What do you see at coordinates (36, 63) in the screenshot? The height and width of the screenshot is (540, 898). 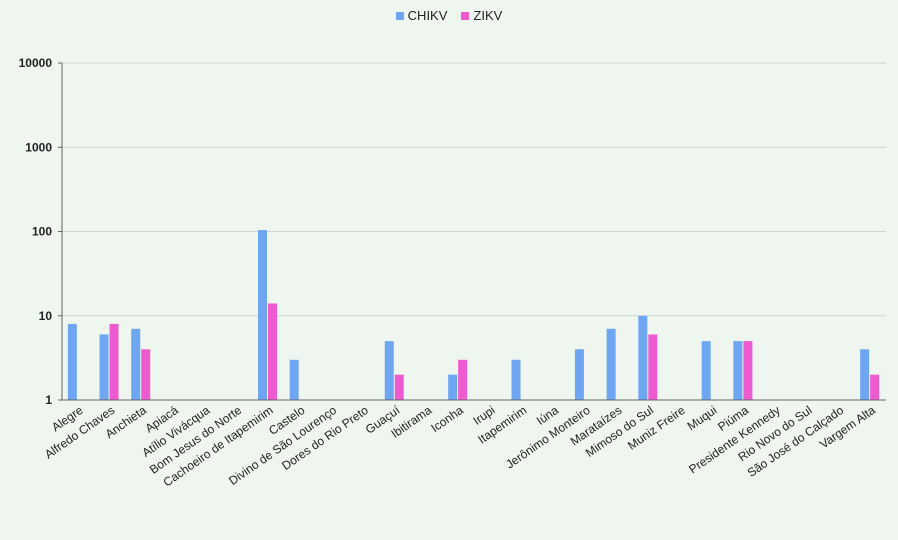 I see `y-tick-label: 10000` at bounding box center [36, 63].